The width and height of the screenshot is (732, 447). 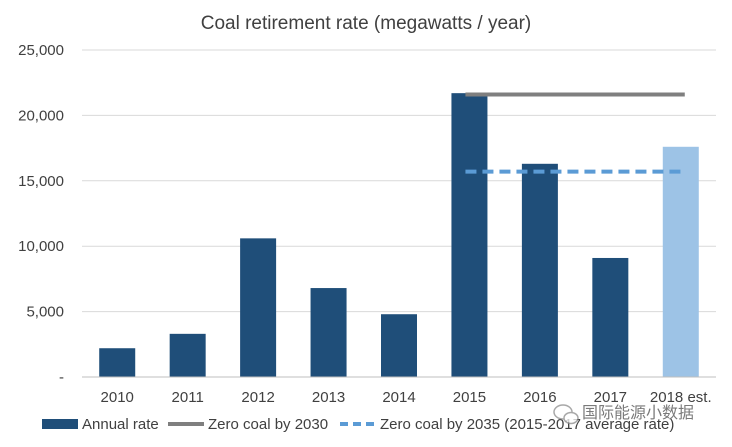 I want to click on bar-2018-est, so click(x=680, y=261).